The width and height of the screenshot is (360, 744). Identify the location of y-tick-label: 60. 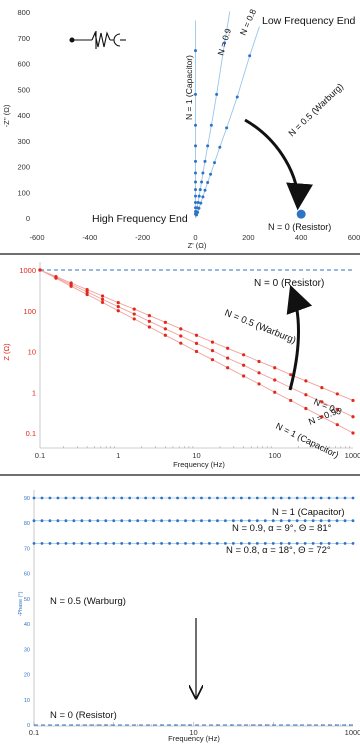
(27, 575).